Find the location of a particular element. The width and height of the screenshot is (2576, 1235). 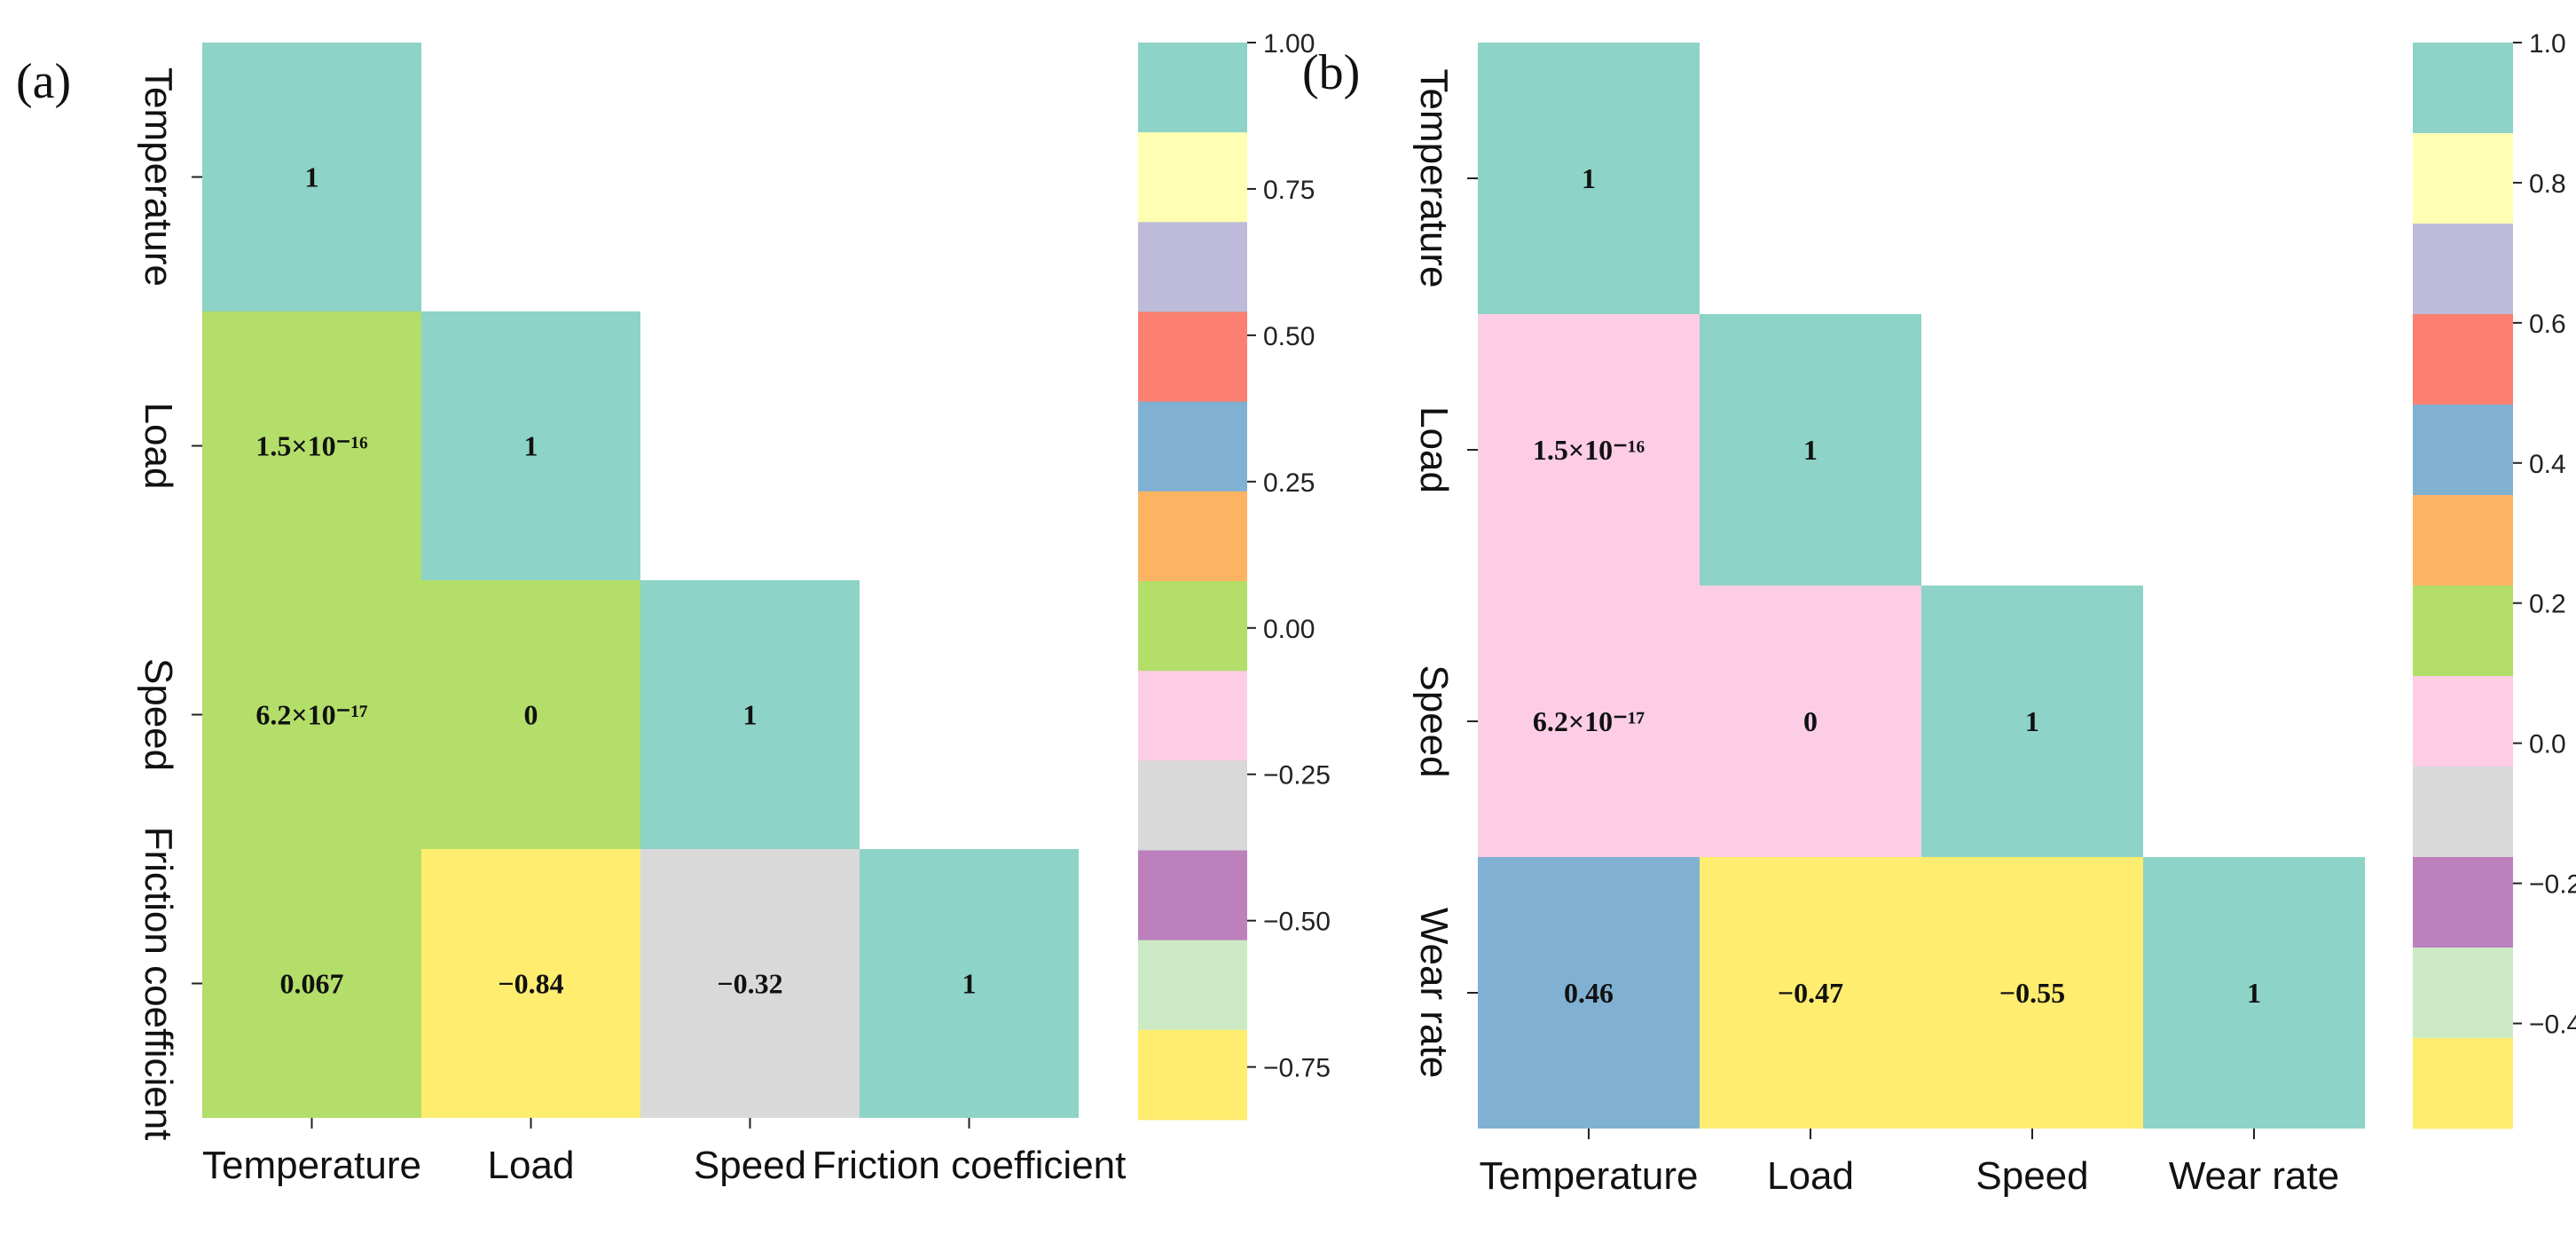

colorbar-tick-label: 0.0 is located at coordinates (2547, 744).